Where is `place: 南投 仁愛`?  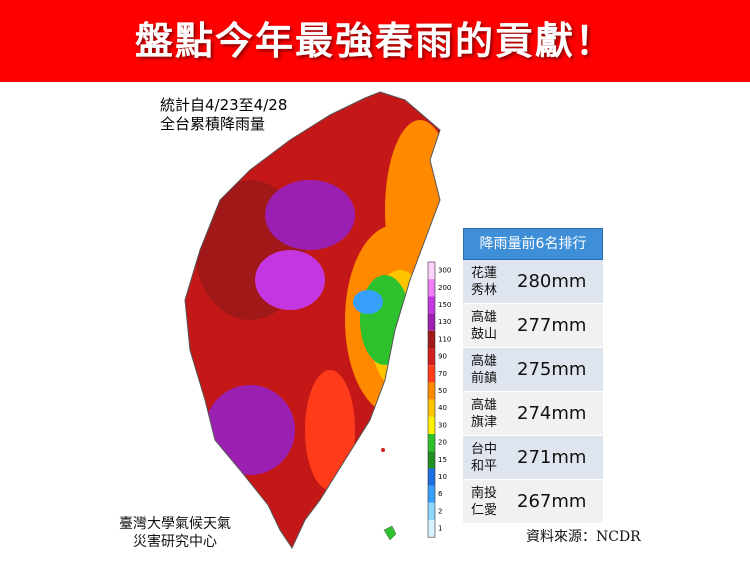
place: 南投 仁愛 is located at coordinates (490, 502).